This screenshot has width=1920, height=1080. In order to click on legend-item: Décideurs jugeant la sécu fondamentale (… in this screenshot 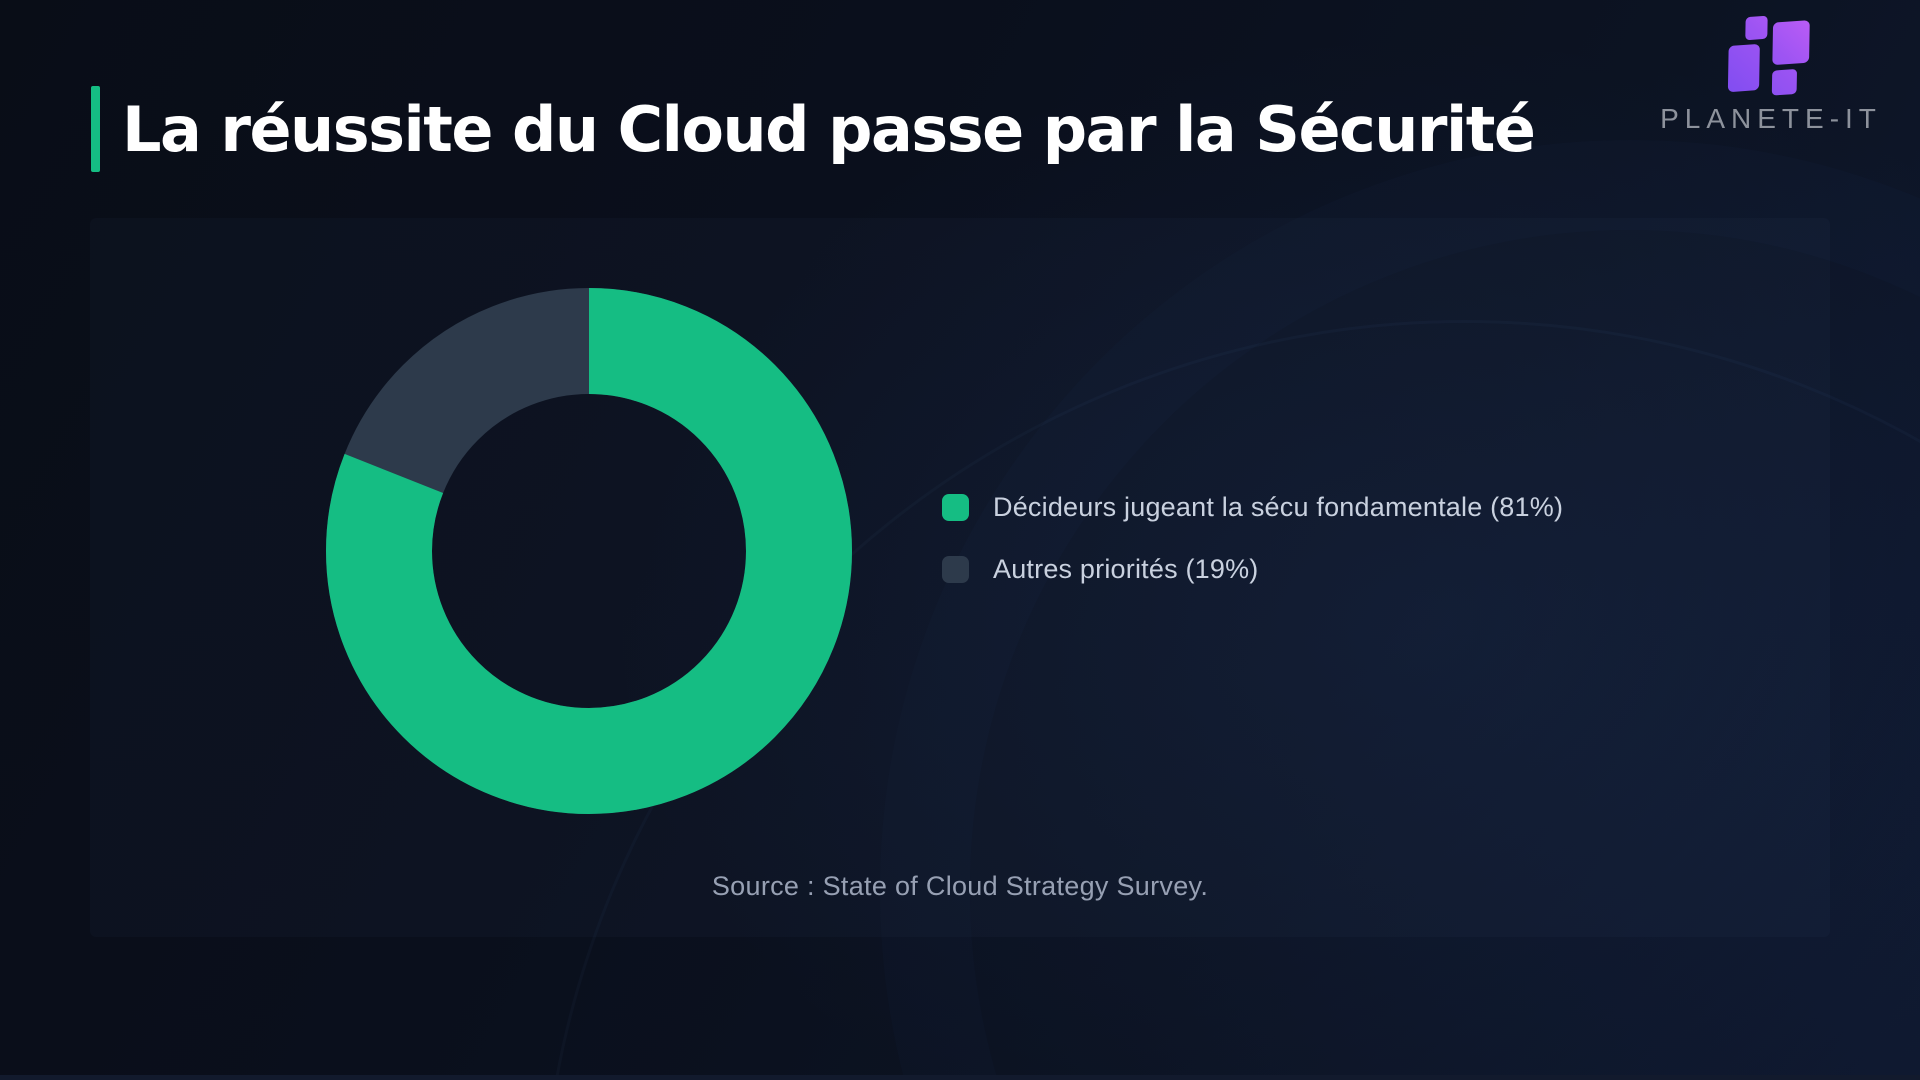, I will do `click(1253, 507)`.